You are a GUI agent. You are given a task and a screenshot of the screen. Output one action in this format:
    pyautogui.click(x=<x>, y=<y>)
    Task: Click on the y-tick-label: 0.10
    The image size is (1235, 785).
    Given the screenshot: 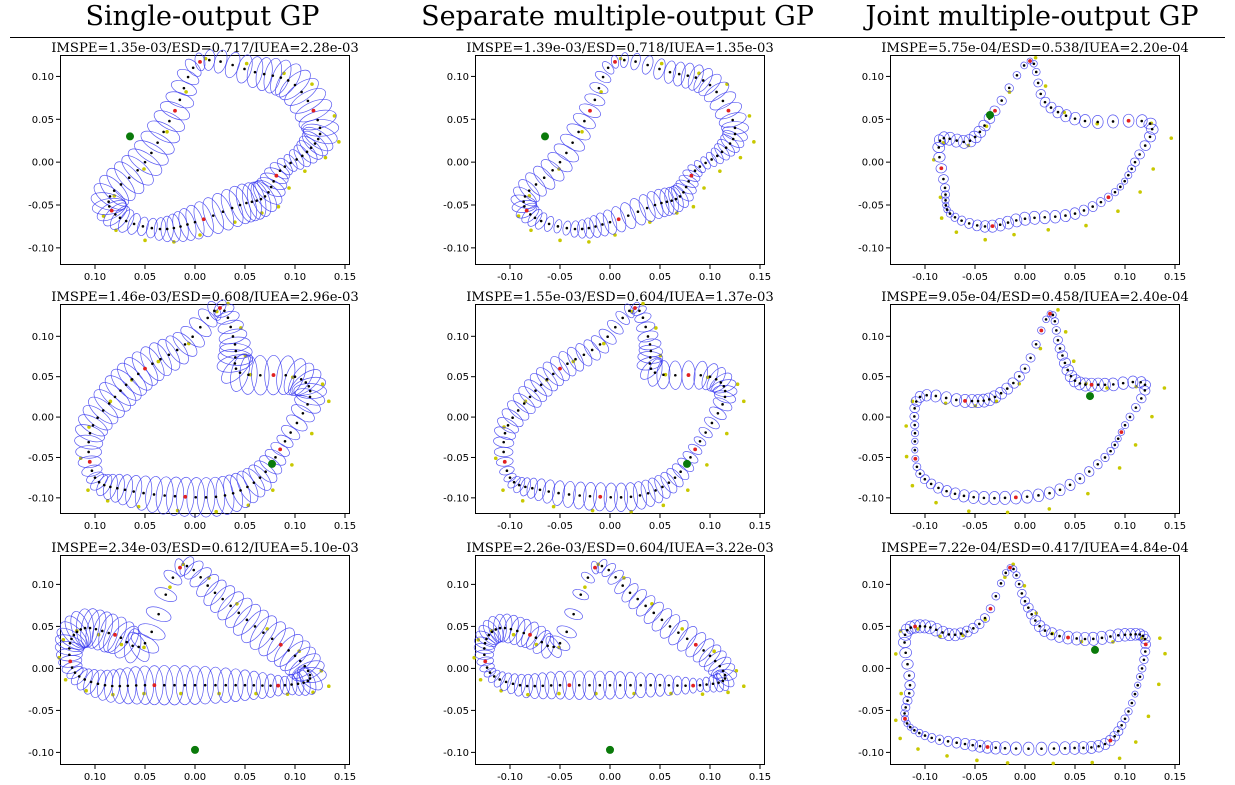 What is the action you would take?
    pyautogui.click(x=458, y=337)
    